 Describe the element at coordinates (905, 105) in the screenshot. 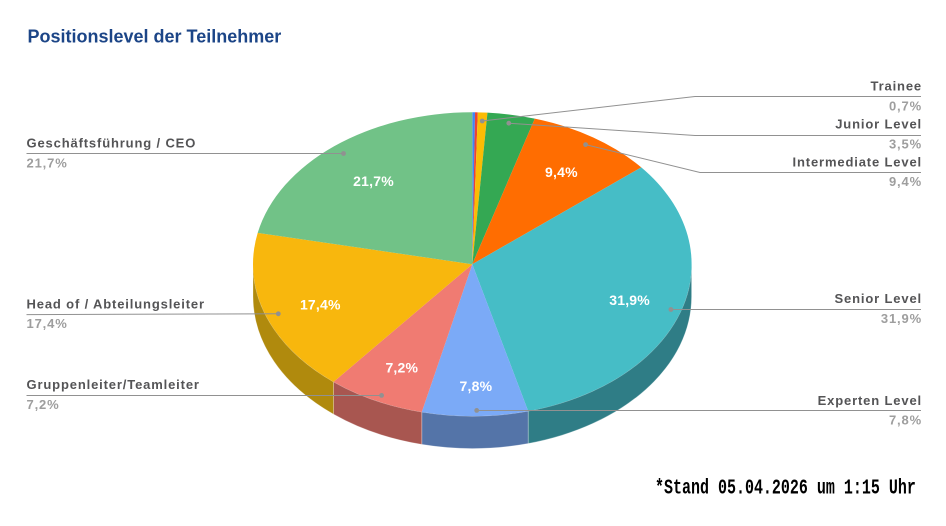

I see `svg-text: 0,7%` at that location.